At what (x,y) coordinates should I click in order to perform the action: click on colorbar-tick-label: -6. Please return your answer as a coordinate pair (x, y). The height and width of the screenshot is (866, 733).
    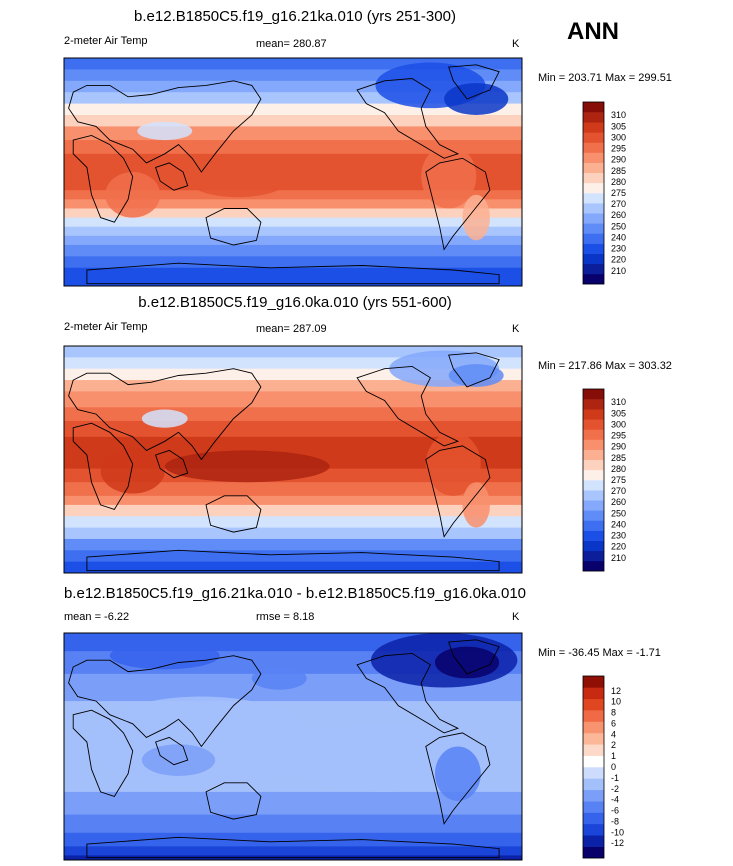
    Looking at the image, I should click on (615, 811).